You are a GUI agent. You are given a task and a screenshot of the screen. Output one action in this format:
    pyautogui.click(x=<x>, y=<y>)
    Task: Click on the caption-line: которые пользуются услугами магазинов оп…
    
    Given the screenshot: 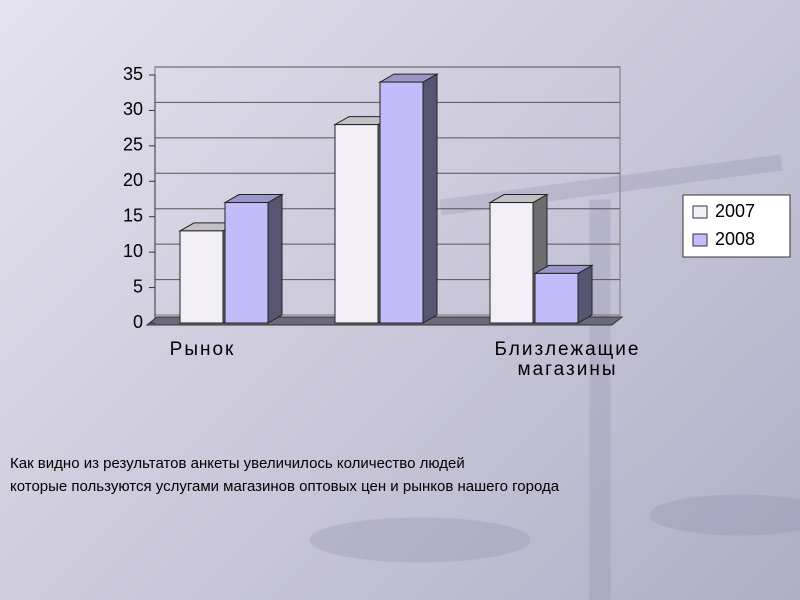 What is the action you would take?
    pyautogui.click(x=285, y=486)
    